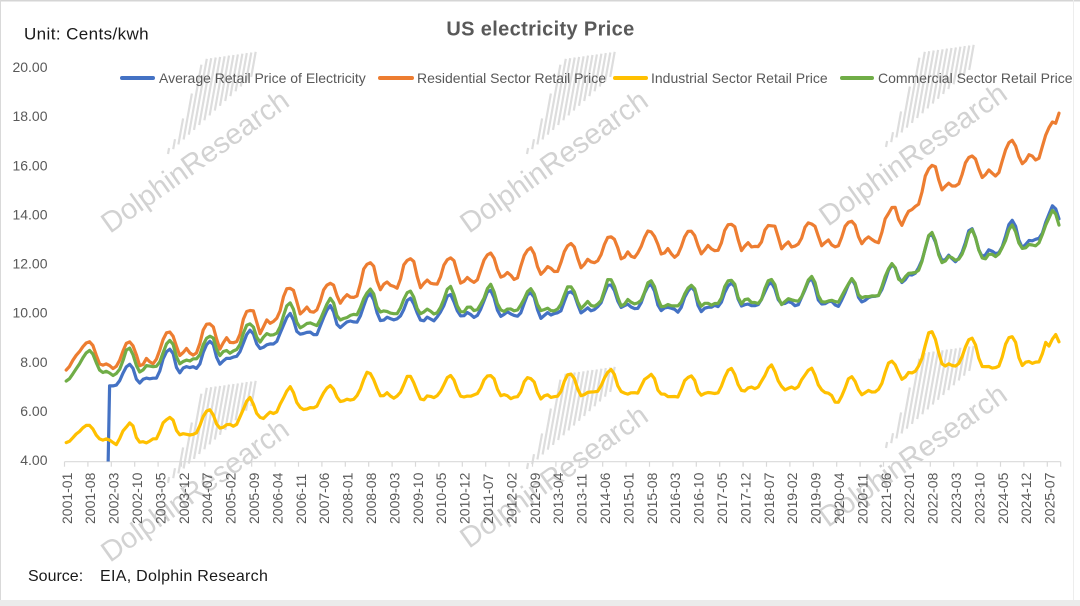 This screenshot has height=606, width=1080. Describe the element at coordinates (55, 576) in the screenshot. I see `svg-text: Source:` at that location.